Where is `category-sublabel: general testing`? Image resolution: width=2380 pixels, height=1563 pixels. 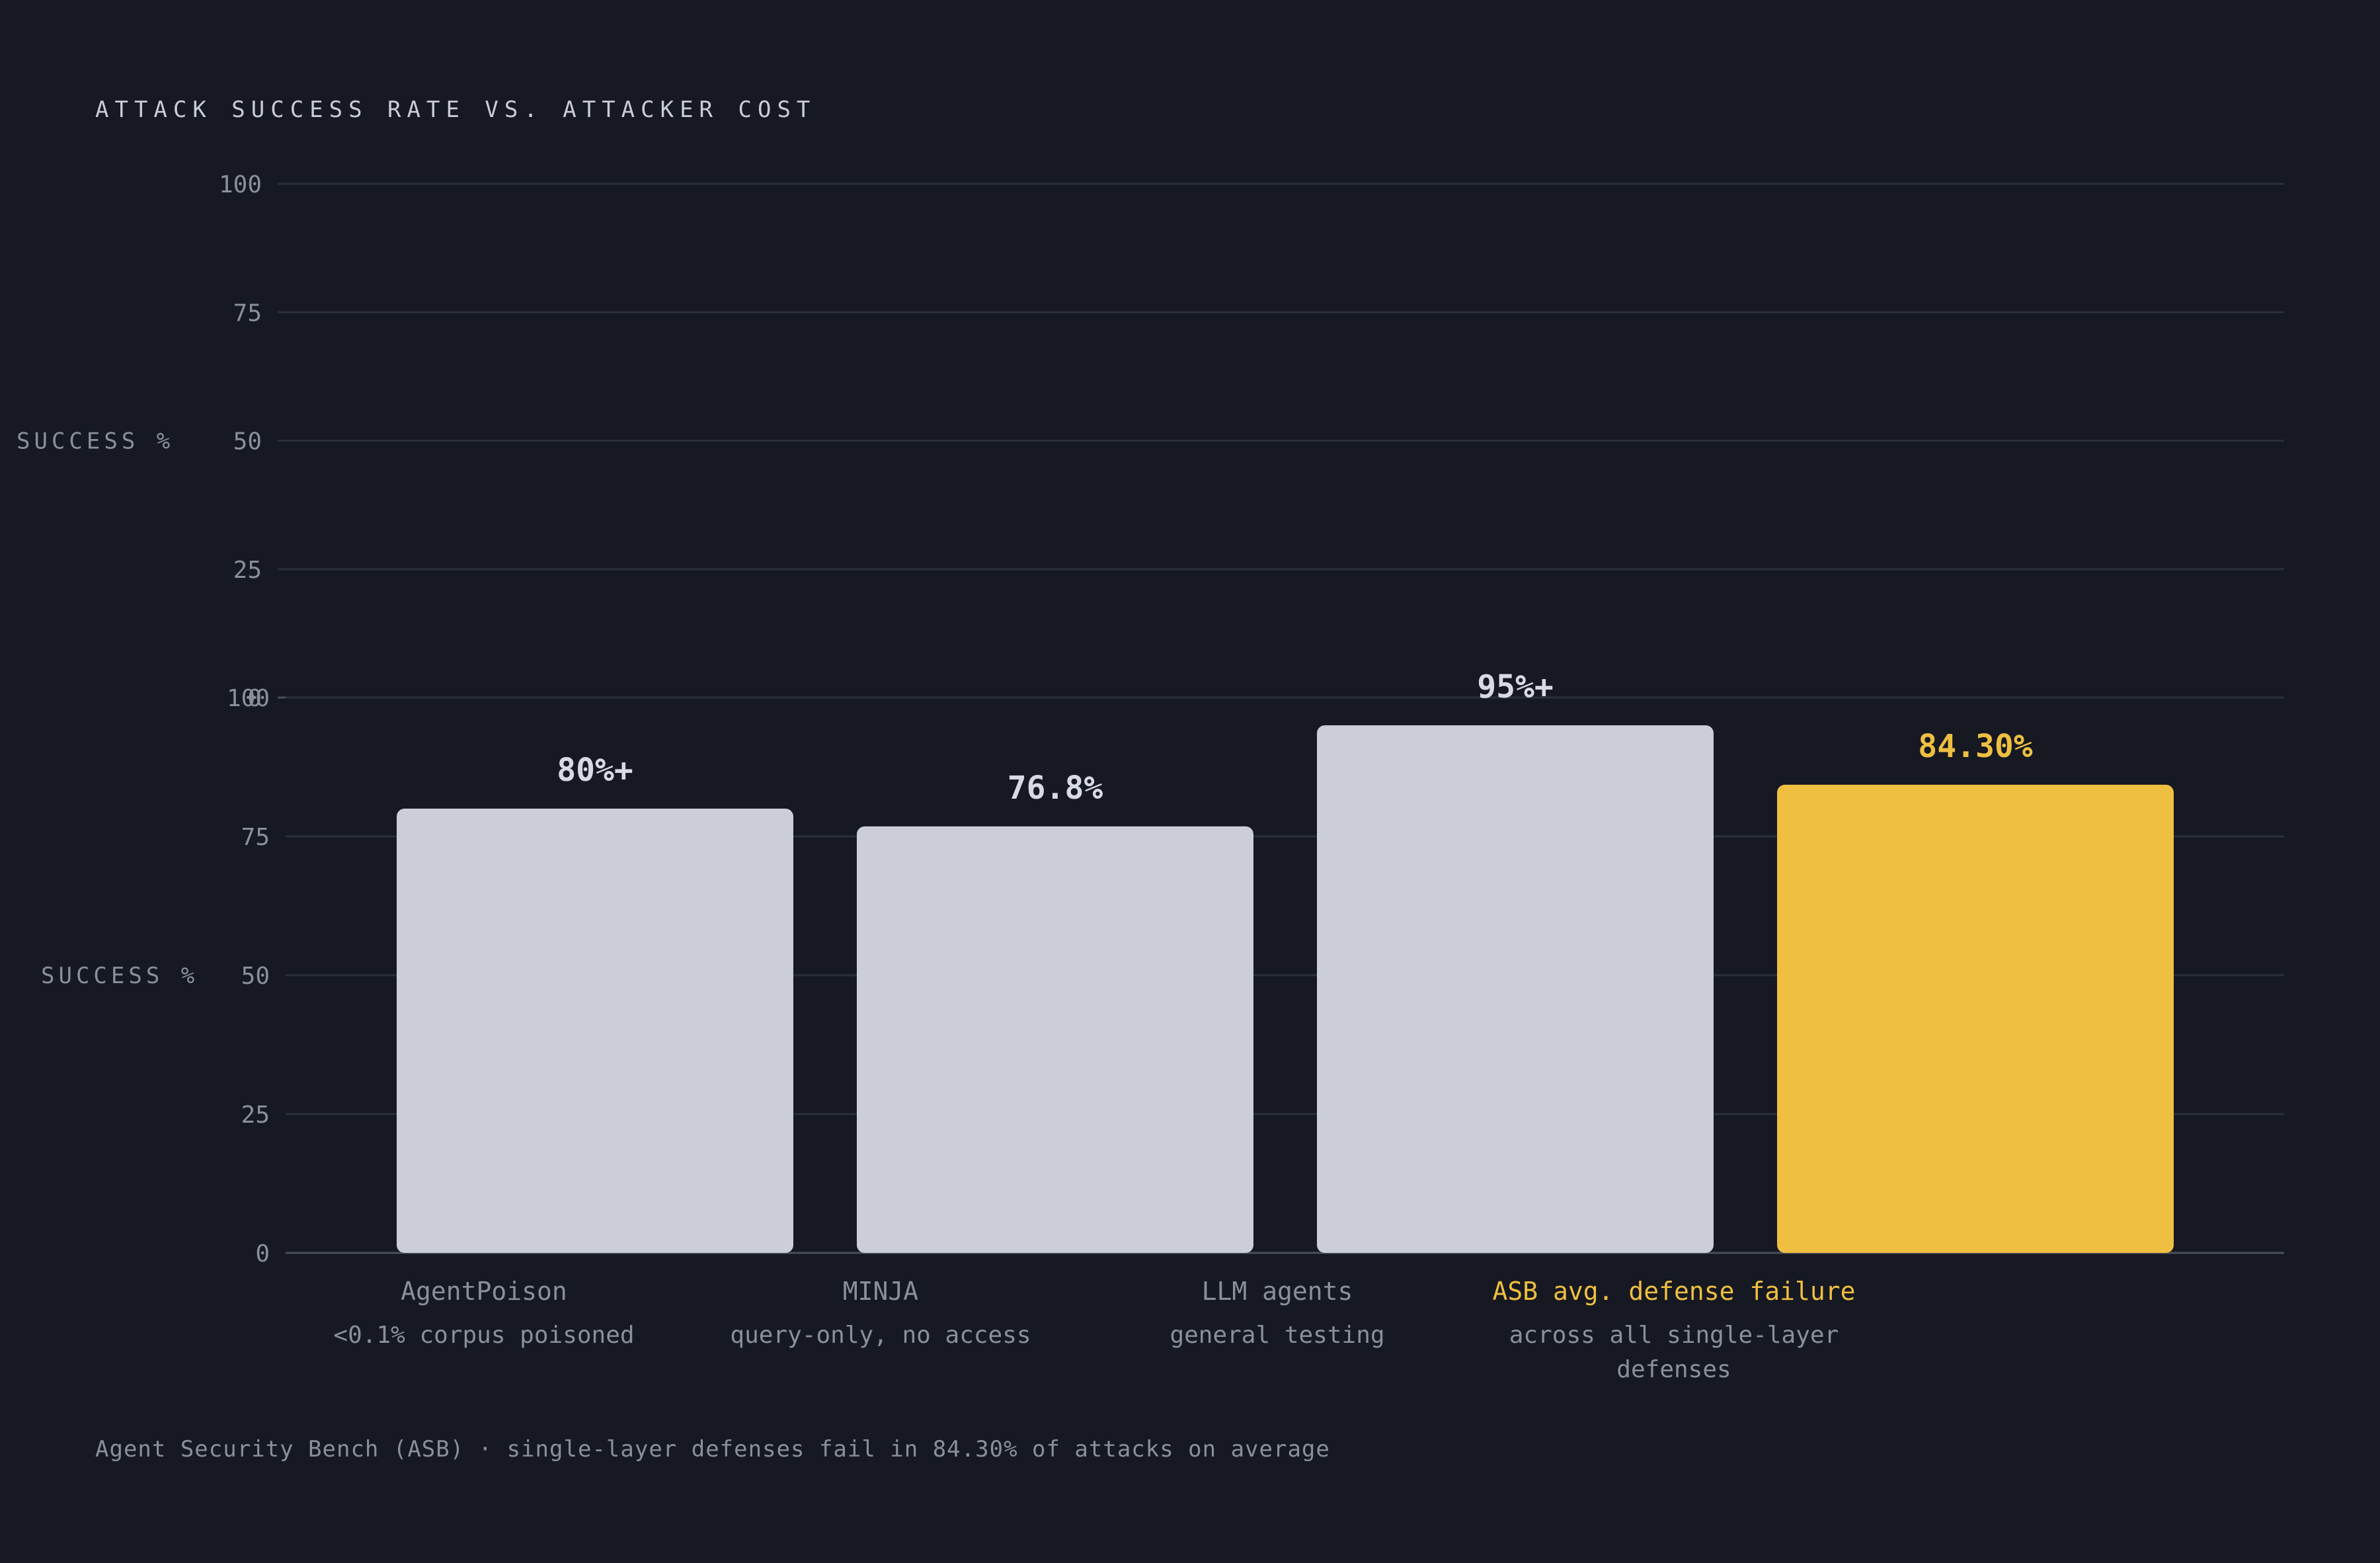
category-sublabel: general testing is located at coordinates (1277, 1335).